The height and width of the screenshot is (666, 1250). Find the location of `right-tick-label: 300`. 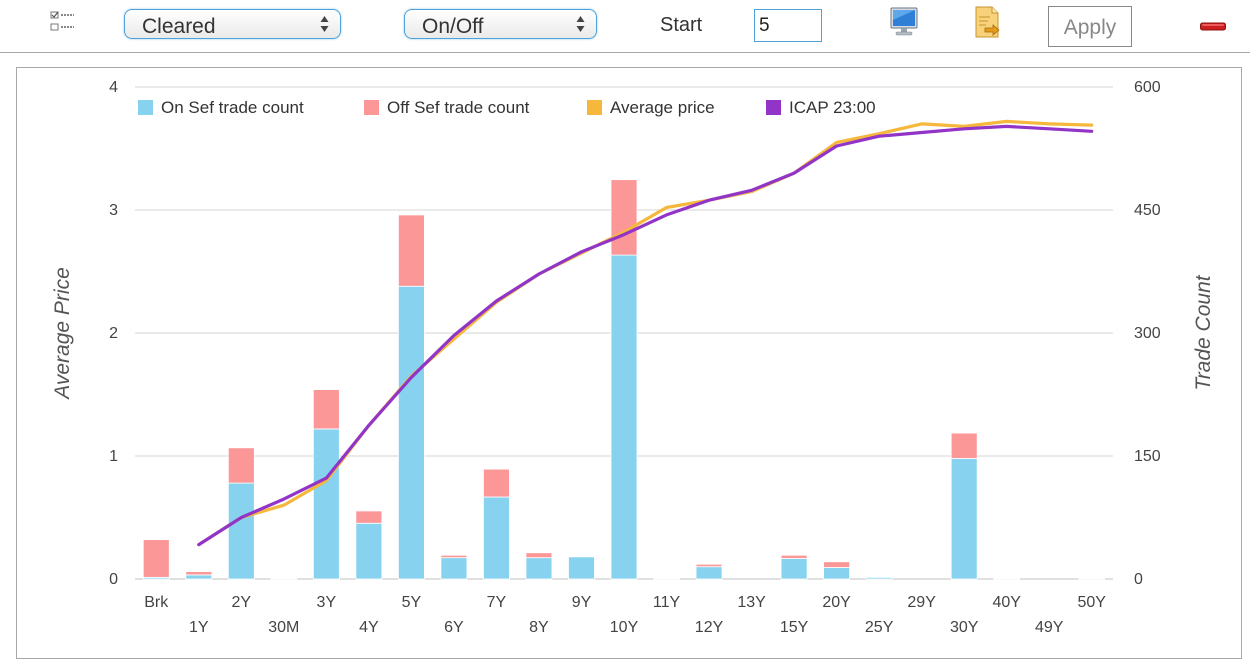

right-tick-label: 300 is located at coordinates (1147, 333).